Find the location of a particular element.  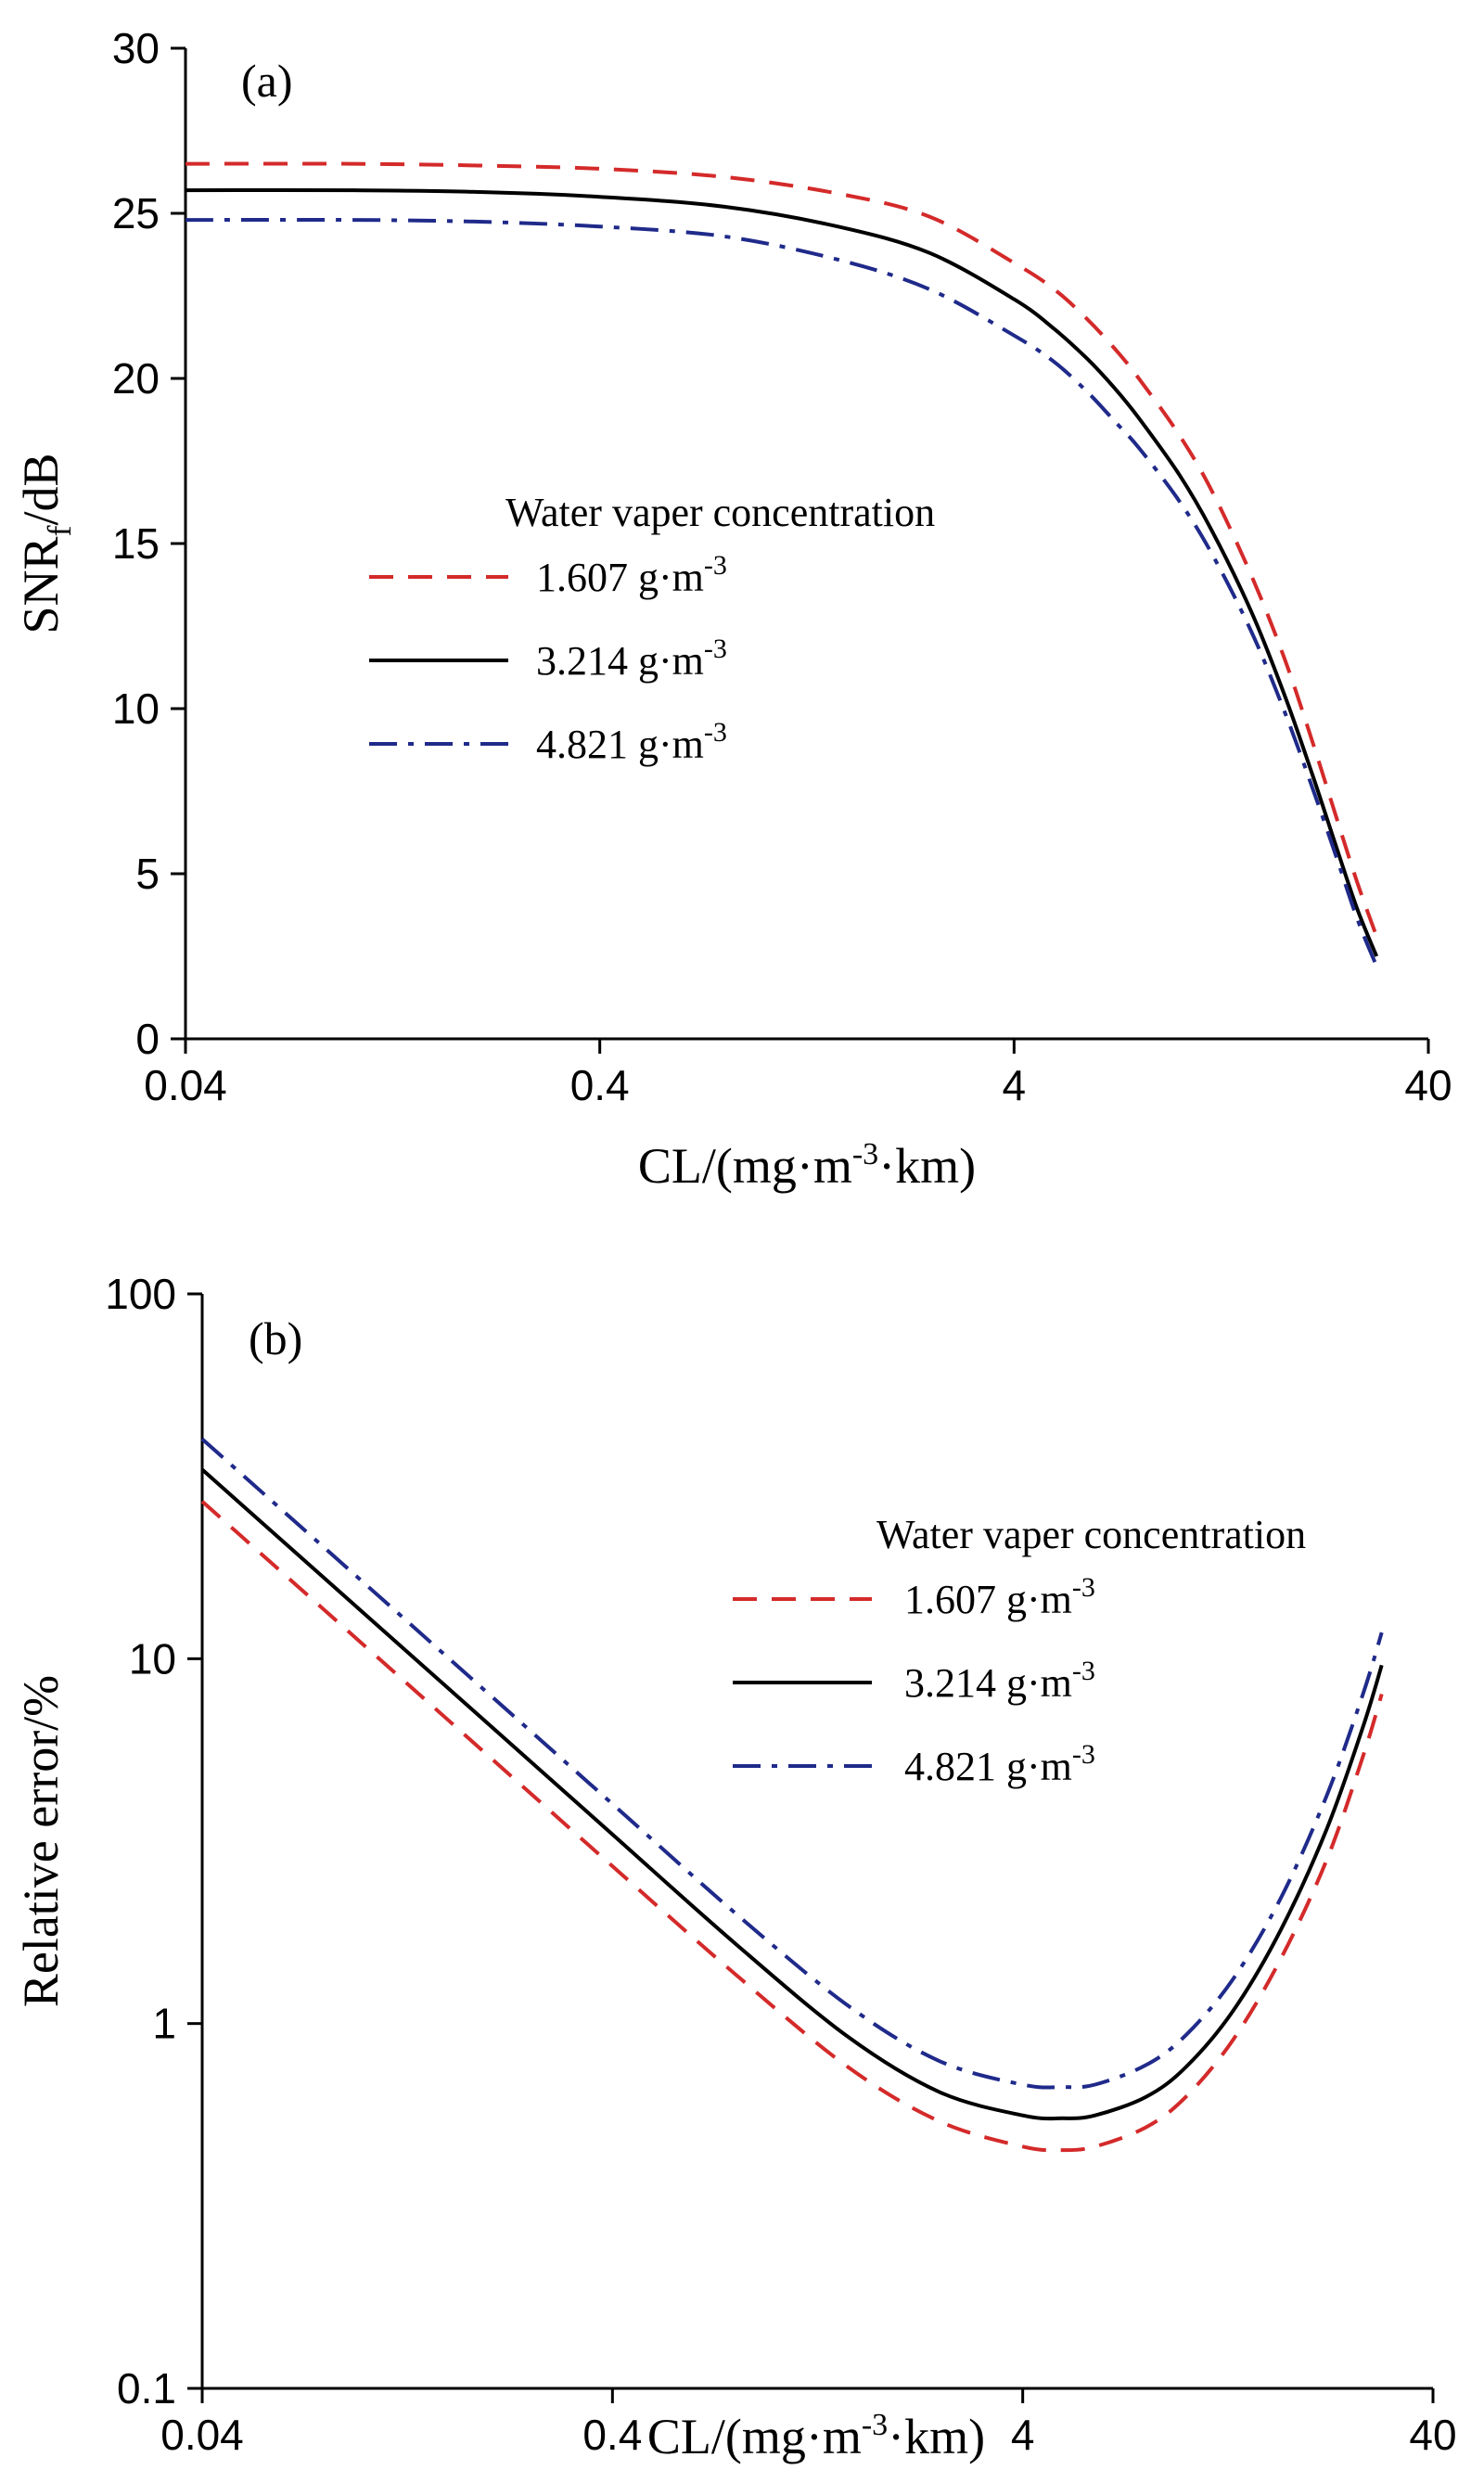

y-tick-label: 30 is located at coordinates (136, 48).